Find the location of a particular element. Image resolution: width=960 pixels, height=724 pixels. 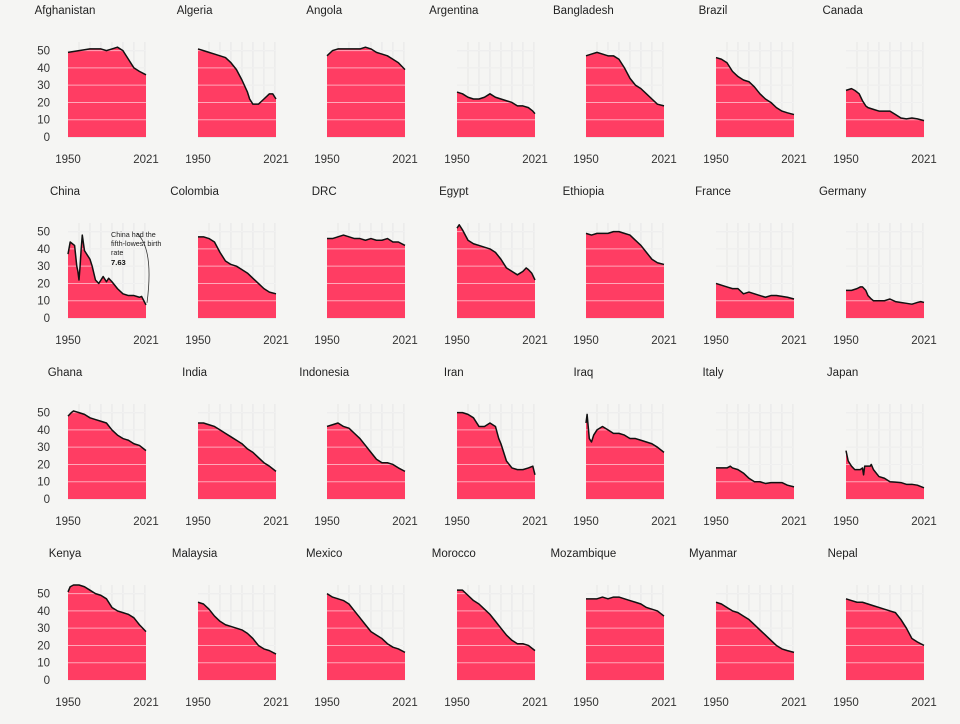

panel-ethiopia: Ethiopia 1950 2021 is located at coordinates (598, 271).